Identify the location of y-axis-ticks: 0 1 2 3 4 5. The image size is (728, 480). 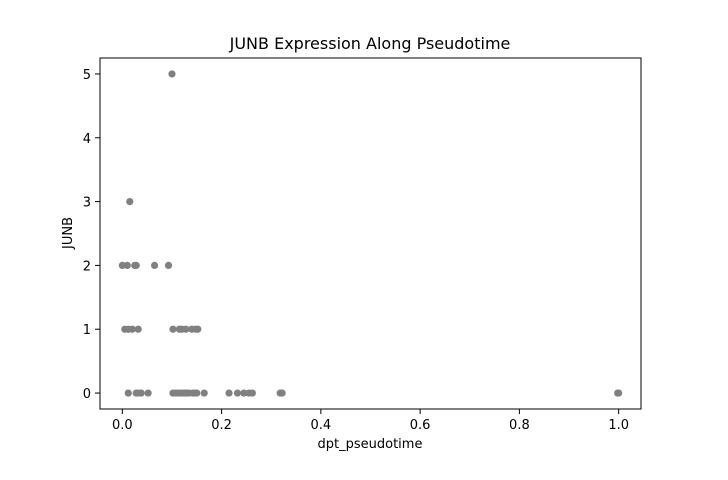
(91, 235).